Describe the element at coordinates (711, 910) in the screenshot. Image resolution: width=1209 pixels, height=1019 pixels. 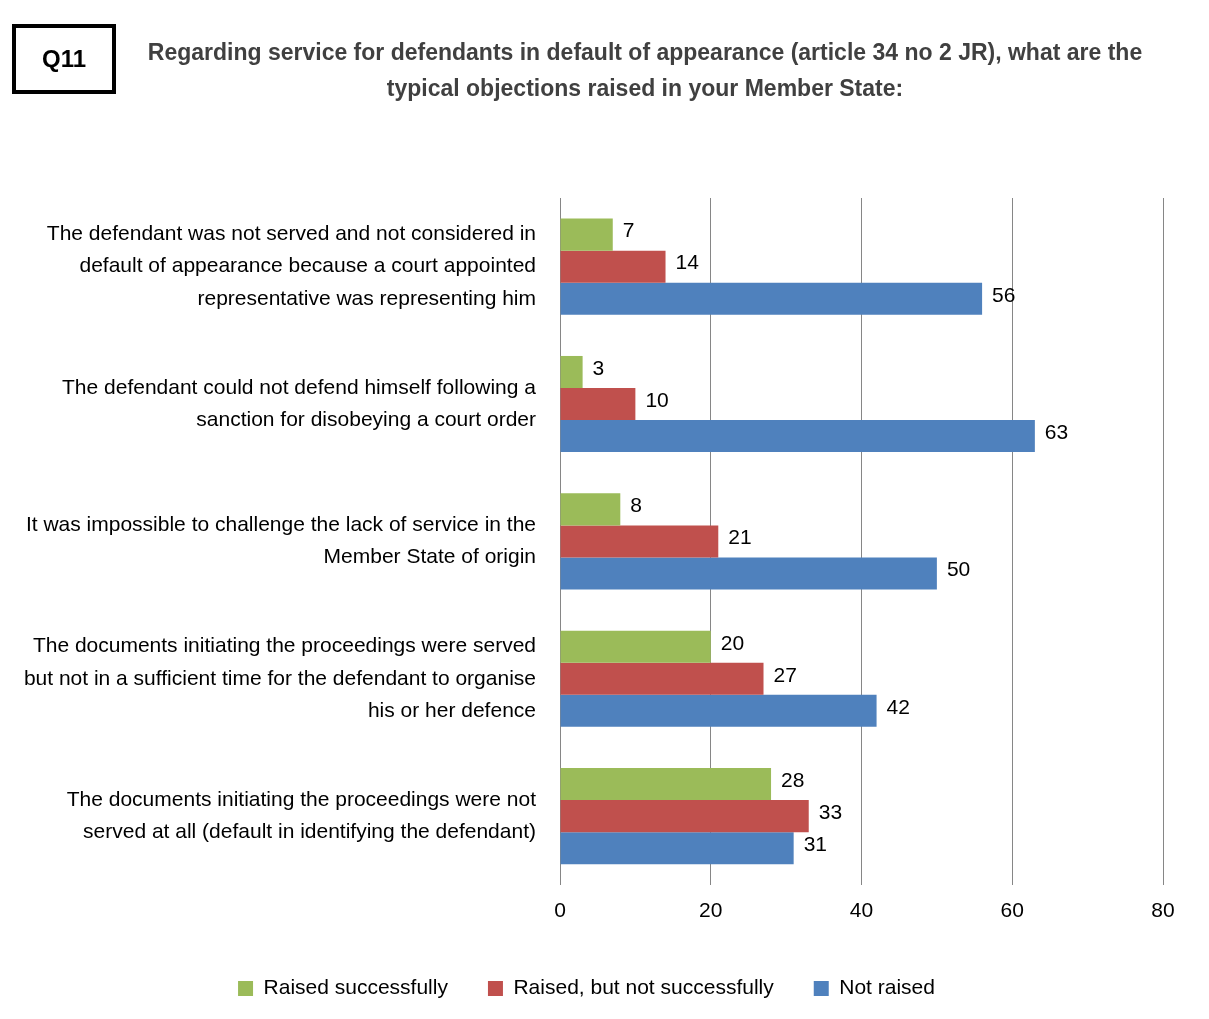
I see `x-tick-label: 20` at that location.